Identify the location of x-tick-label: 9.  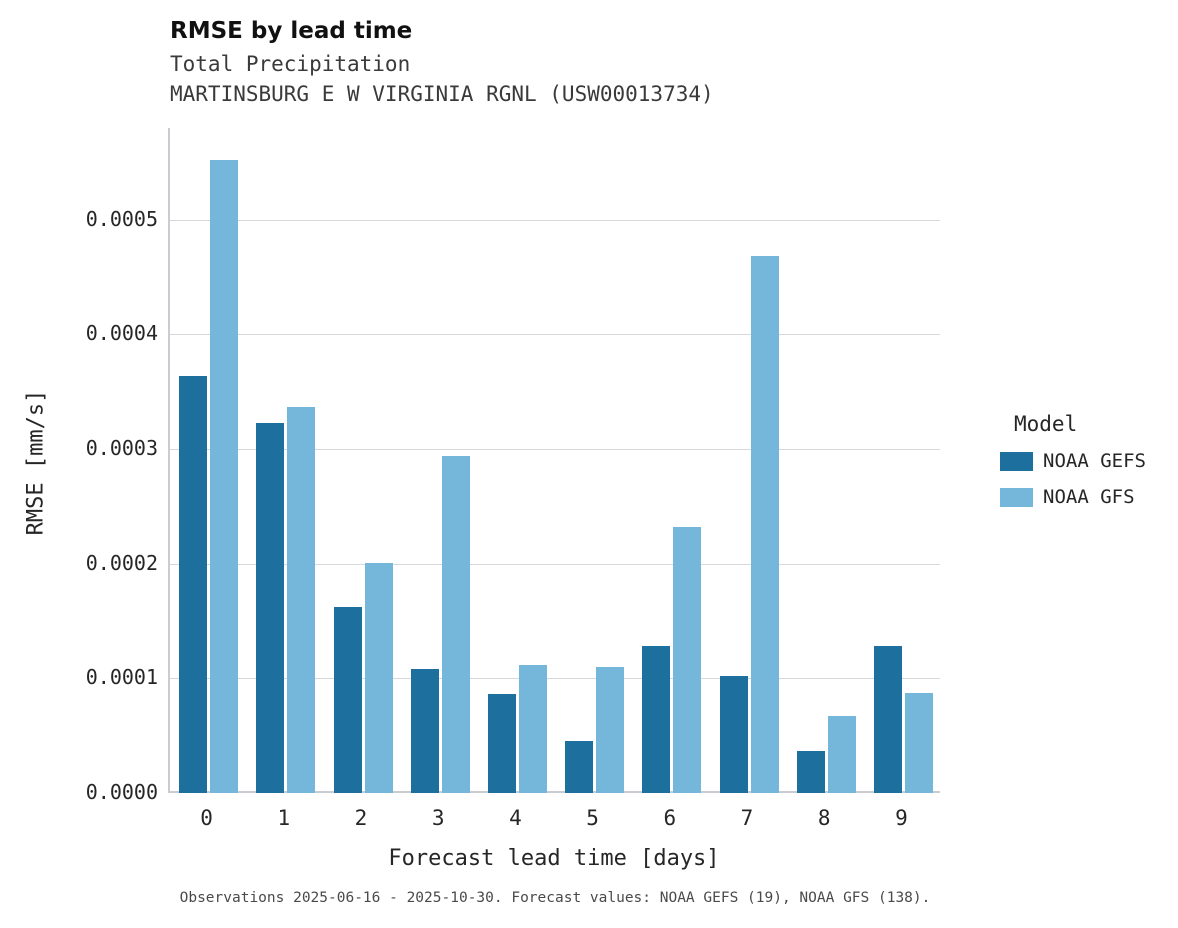
(901, 818).